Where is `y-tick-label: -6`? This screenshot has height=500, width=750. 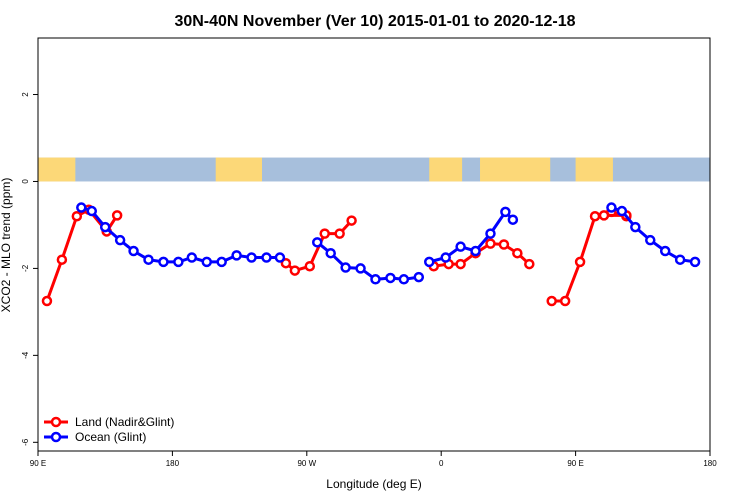 y-tick-label: -6 is located at coordinates (25, 442).